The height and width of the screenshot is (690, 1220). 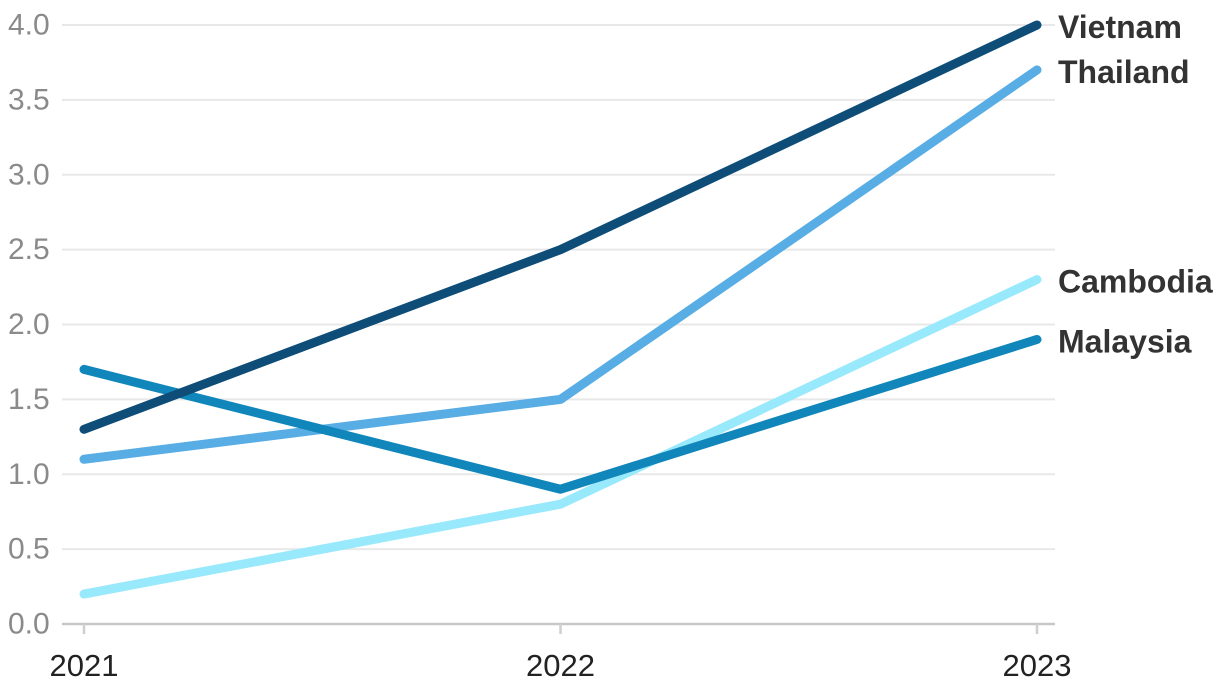 I want to click on y-axis-tick-label: 3.5, so click(x=29, y=99).